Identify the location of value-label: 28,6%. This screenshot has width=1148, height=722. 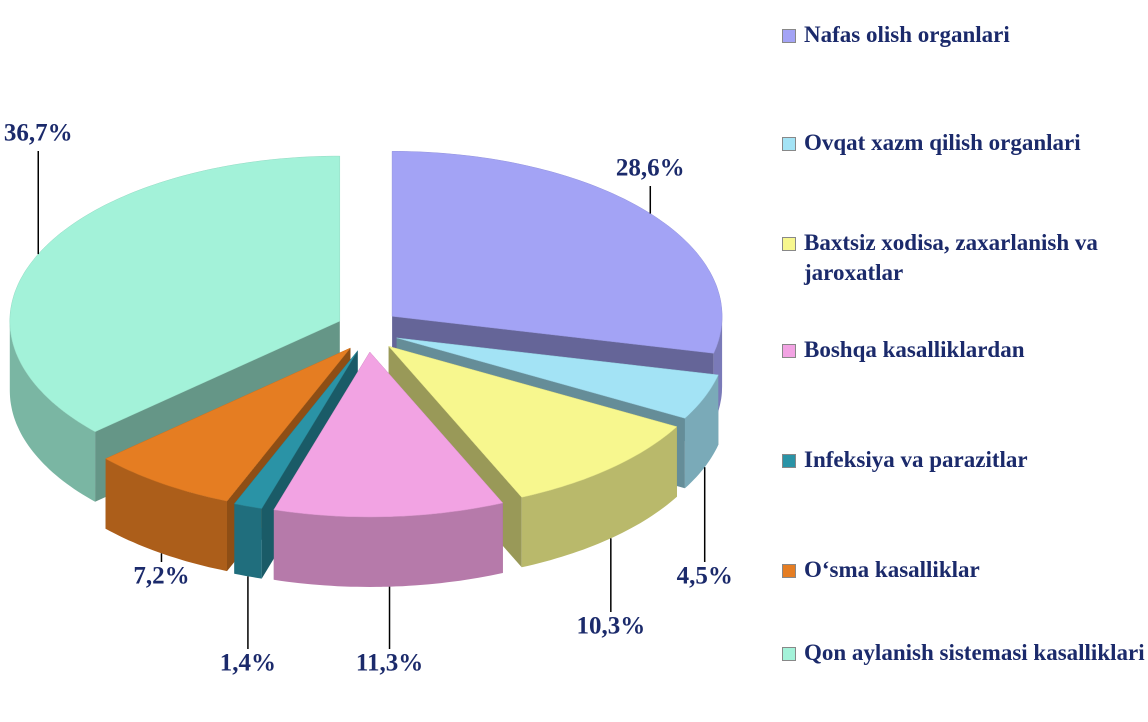
(650, 168).